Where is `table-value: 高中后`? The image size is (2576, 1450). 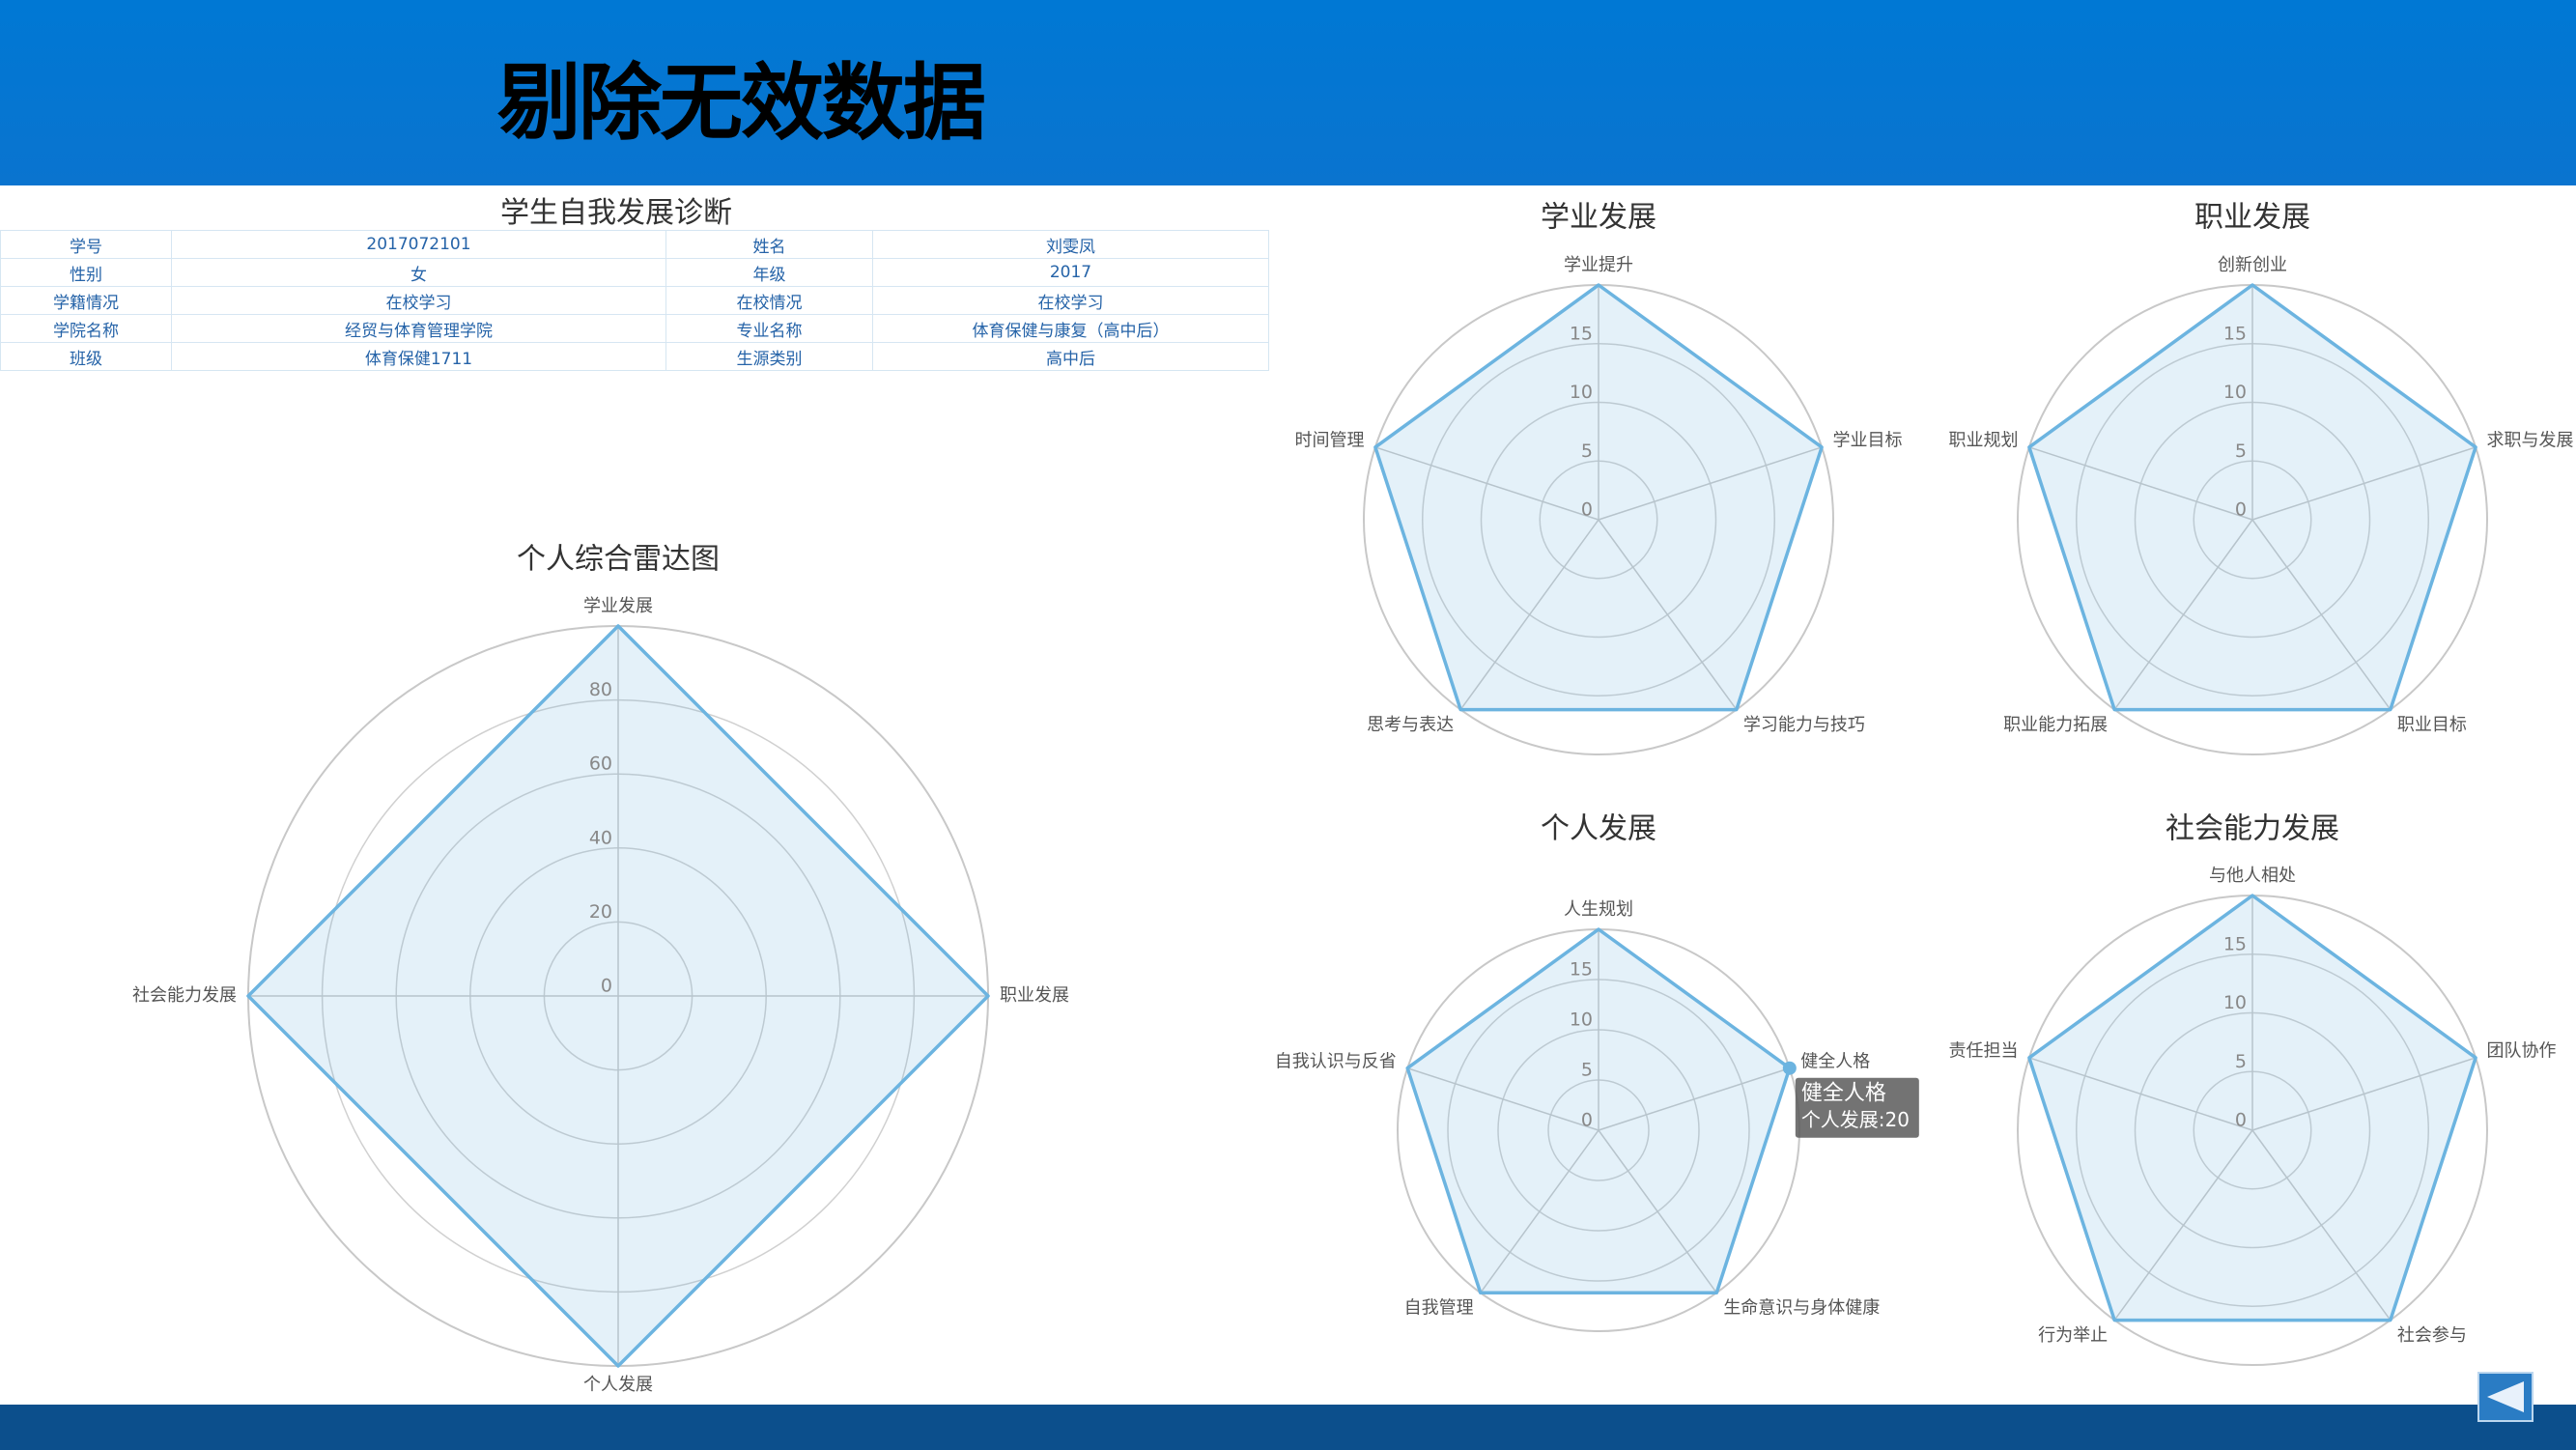 table-value: 高中后 is located at coordinates (1070, 357).